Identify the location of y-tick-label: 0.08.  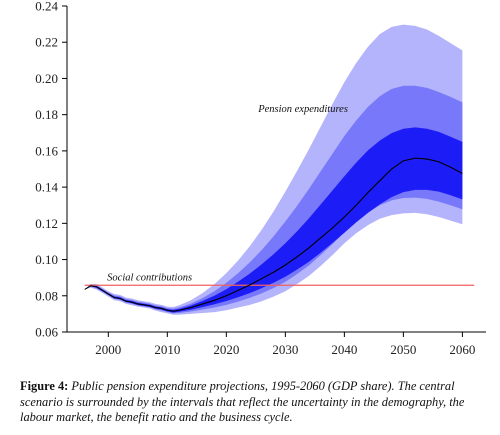
(46, 295).